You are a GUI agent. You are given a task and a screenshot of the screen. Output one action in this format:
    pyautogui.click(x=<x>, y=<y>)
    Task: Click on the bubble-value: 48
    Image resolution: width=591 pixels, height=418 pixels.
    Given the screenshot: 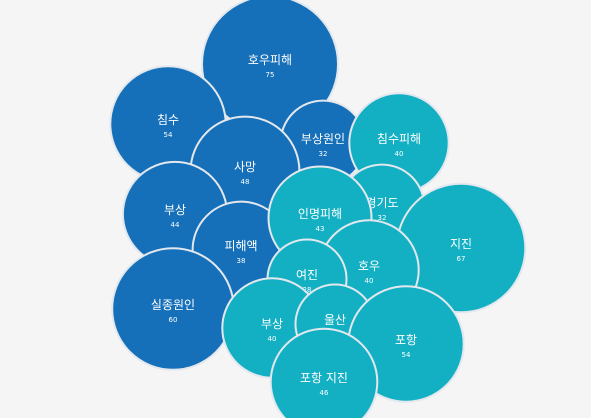 What is the action you would take?
    pyautogui.click(x=245, y=182)
    